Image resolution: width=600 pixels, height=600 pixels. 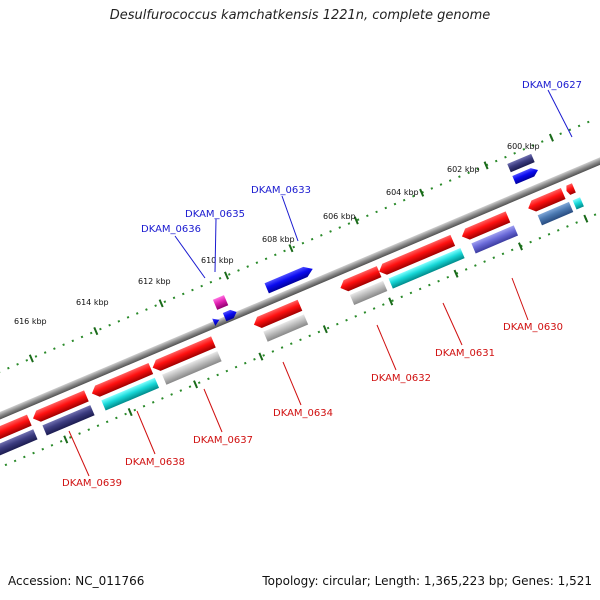 I want to click on gene-label: DKAM_0636, so click(x=171, y=229).